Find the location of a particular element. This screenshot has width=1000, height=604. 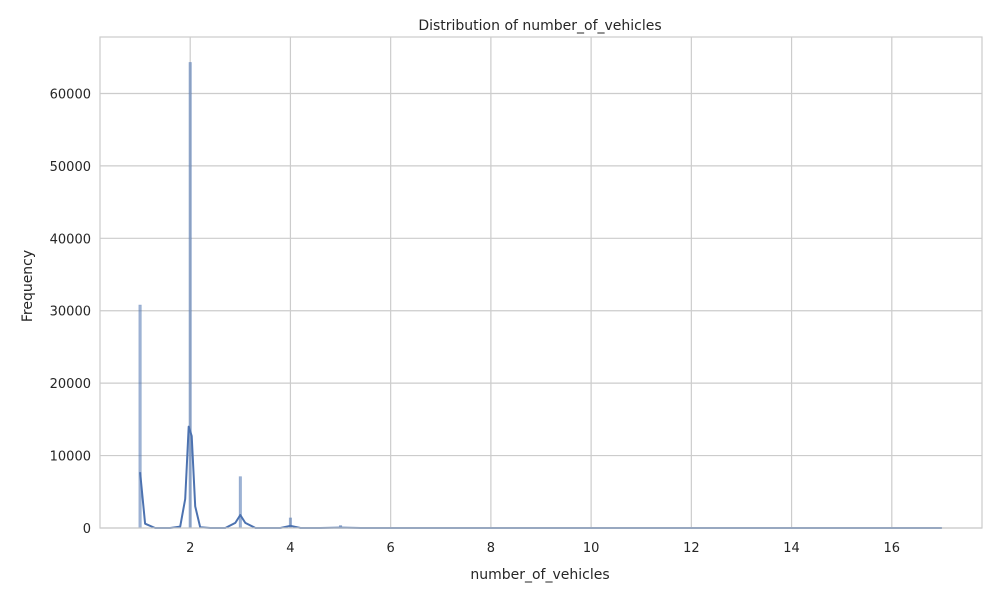

y-tick-label: 30000 is located at coordinates (70, 312).